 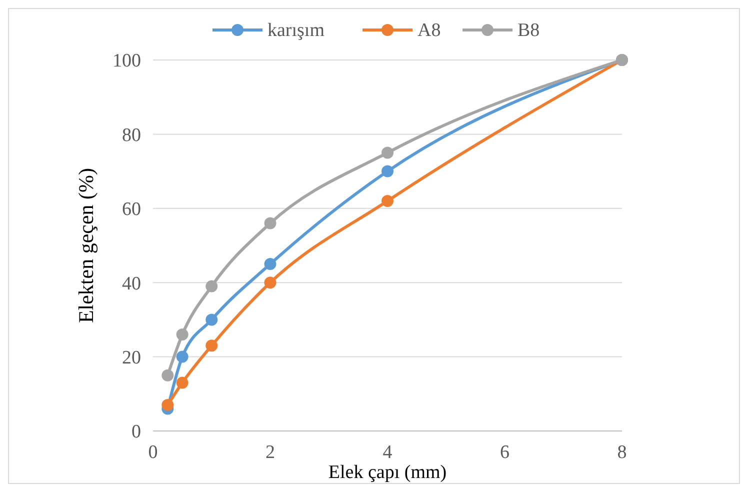 I want to click on y-tick-label: 100, so click(x=126, y=61).